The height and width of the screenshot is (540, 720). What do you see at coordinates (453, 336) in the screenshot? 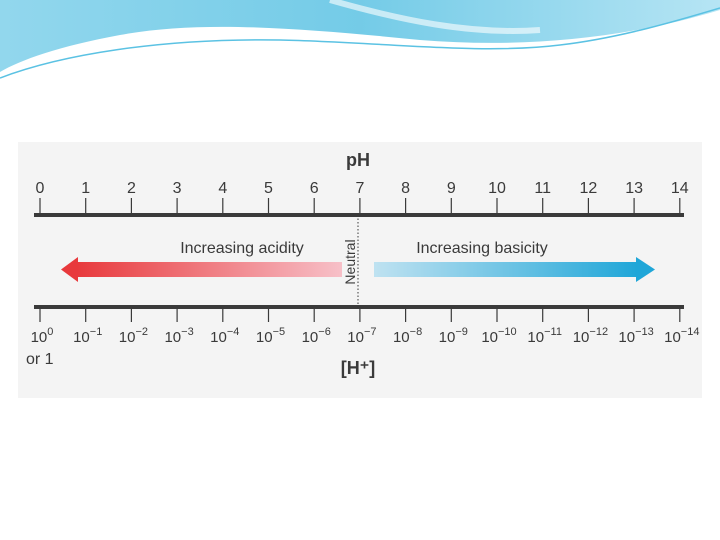
I see `h-ion-value-label: 10−9` at bounding box center [453, 336].